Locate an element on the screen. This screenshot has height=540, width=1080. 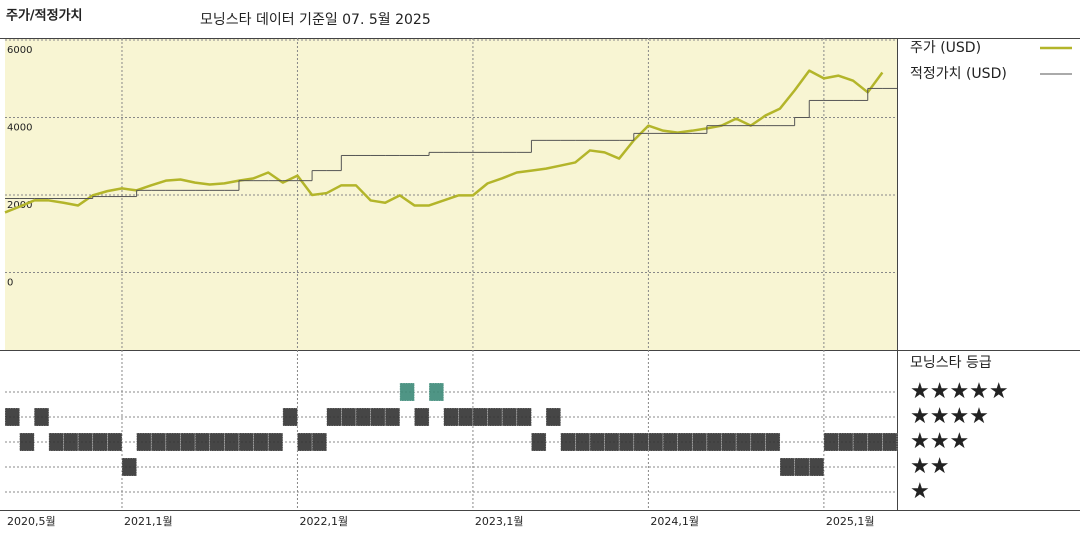
chart-subtitle: 모닝스타 데이터 기준일 07. 5월 2025 is located at coordinates (315, 20).